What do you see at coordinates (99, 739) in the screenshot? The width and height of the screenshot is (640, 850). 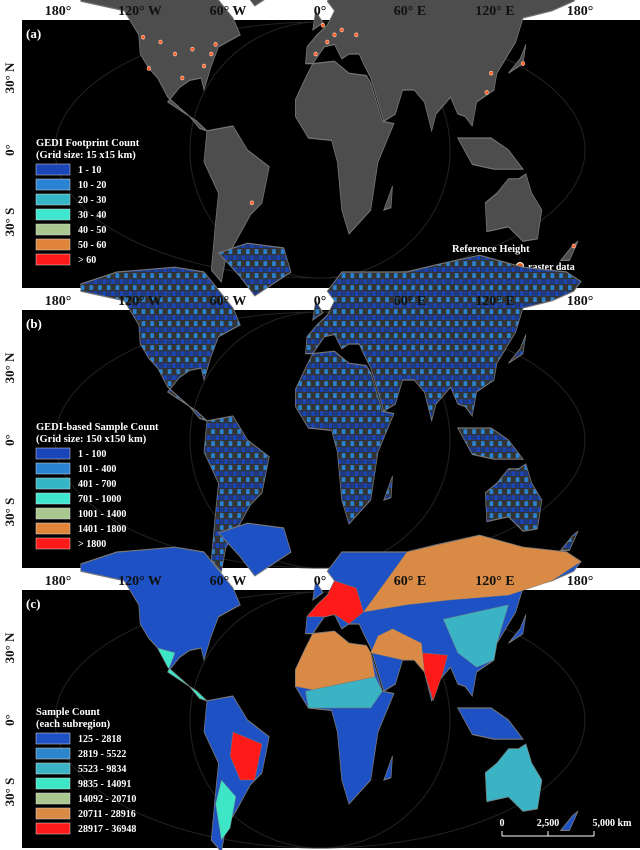 I see `legend-label: 125 - 2818` at bounding box center [99, 739].